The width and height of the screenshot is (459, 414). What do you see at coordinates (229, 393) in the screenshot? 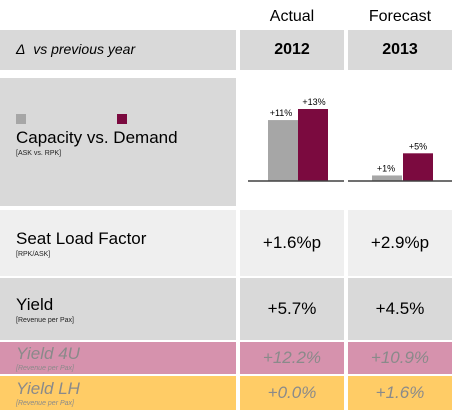
I see `row-yield-lh: Yield LH [Revenue per Pax] +0.0% +1.6%` at bounding box center [229, 393].